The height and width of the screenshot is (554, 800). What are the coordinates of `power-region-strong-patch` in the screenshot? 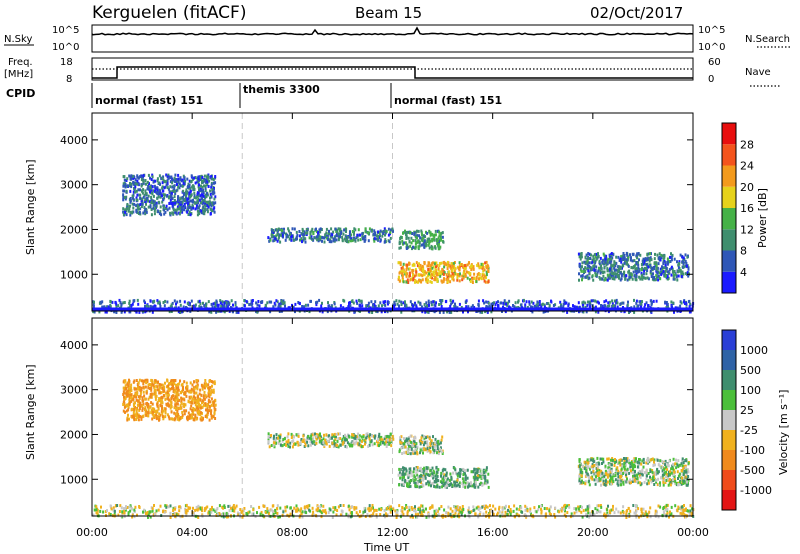 It's located at (443, 272).